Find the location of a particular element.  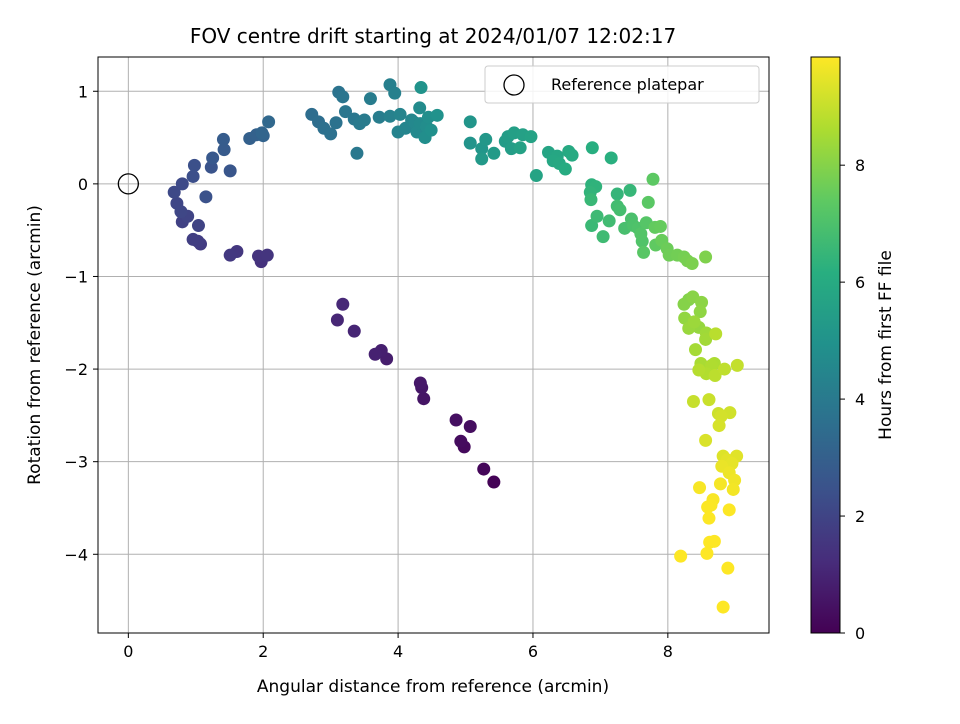

colorbar-ticks: 0 2 4 6 8 is located at coordinates (852, 399).